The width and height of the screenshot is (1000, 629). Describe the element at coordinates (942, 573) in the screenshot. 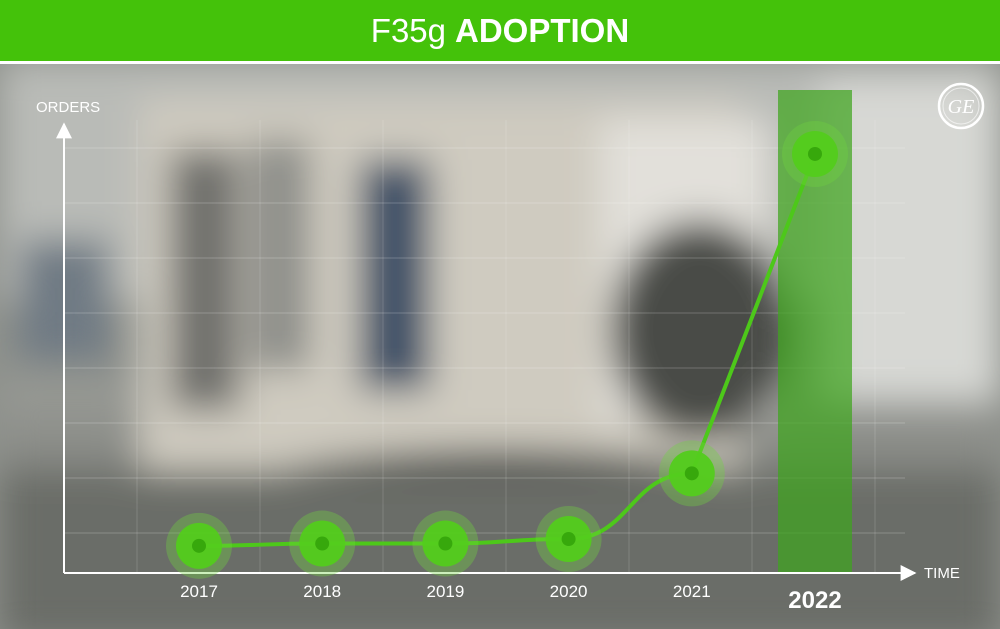

I see `x-axis-label: TIME` at that location.